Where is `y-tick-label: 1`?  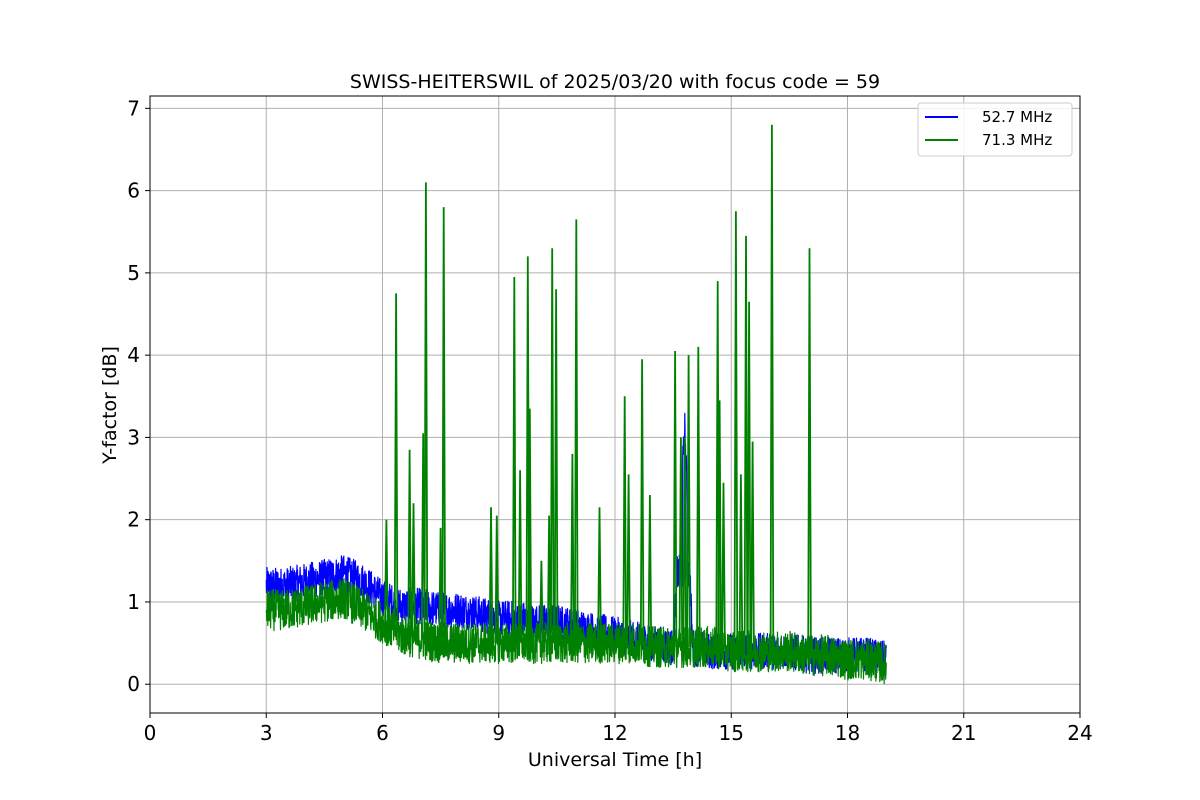 y-tick-label: 1 is located at coordinates (133, 602).